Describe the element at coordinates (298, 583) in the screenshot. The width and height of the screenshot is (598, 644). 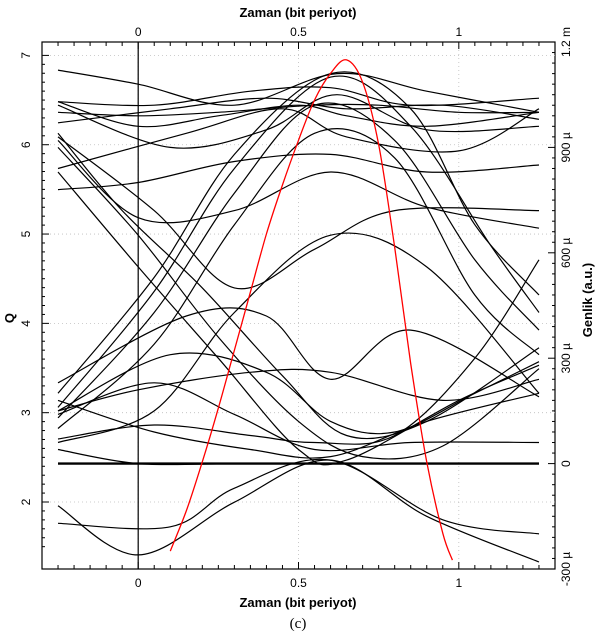
I see `x-tick-label-bottom: 0.5` at that location.